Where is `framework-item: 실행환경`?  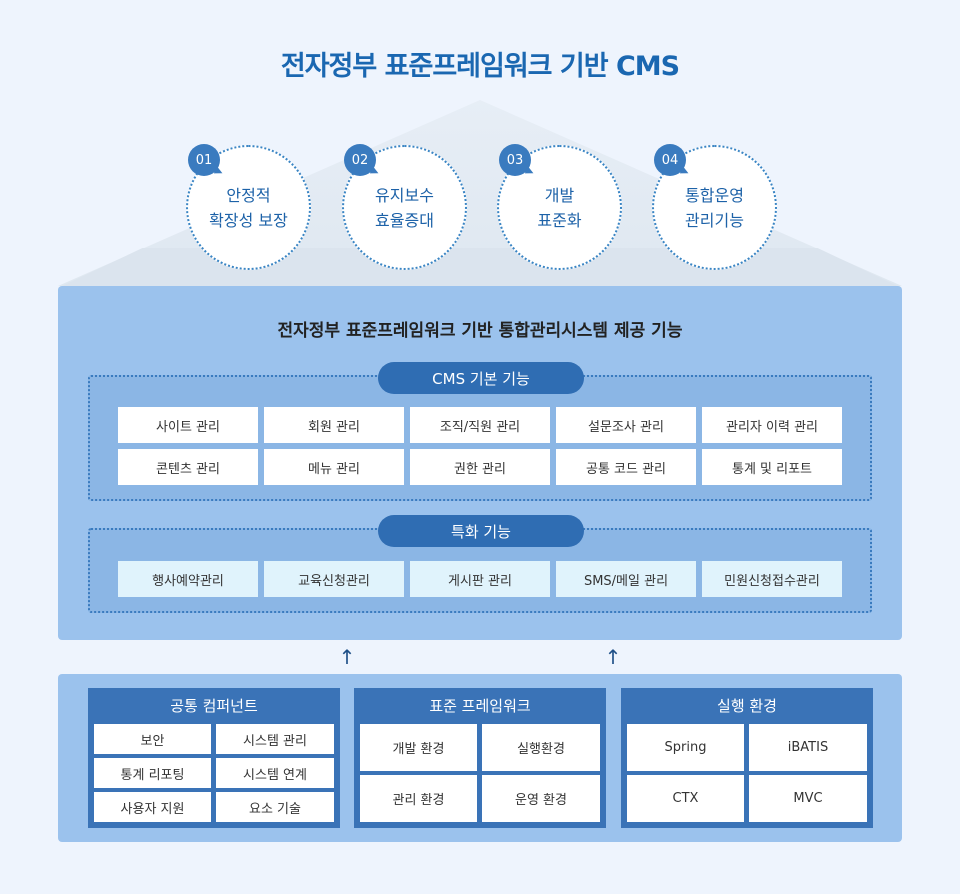
framework-item: 실행환경 is located at coordinates (541, 747).